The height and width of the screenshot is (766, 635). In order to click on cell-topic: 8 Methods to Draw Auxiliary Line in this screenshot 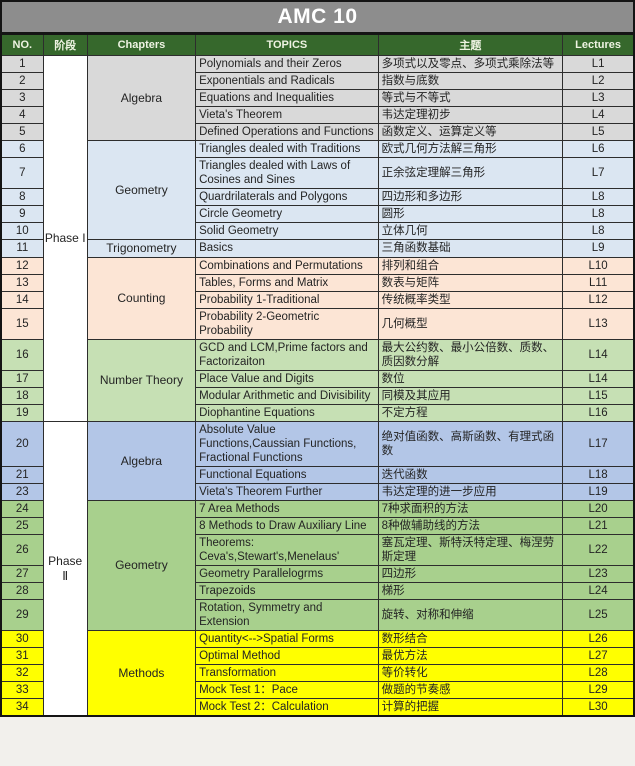, I will do `click(287, 526)`.